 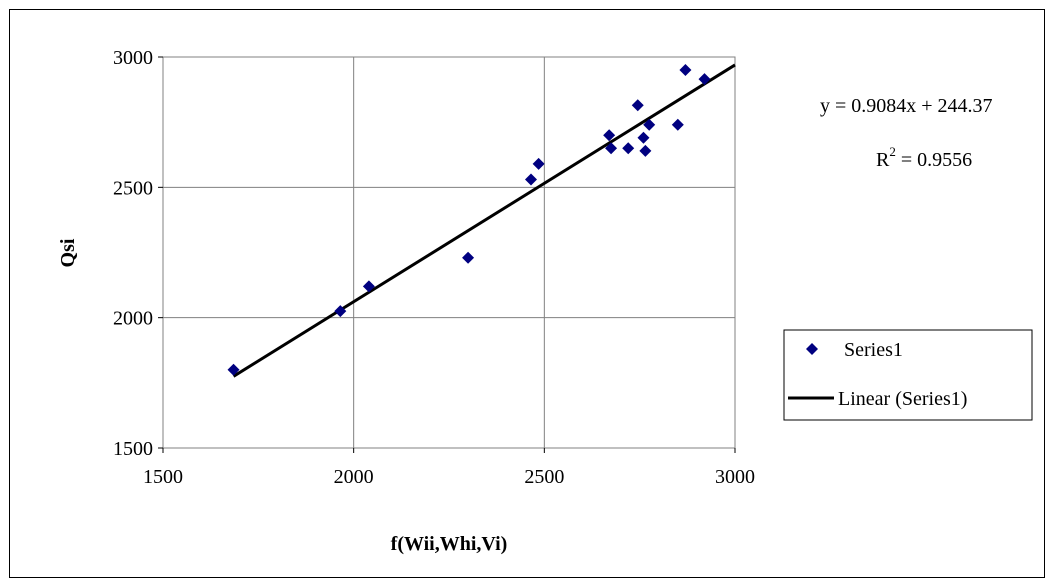 I want to click on legend: Series1 Linear (Series1), so click(x=908, y=375).